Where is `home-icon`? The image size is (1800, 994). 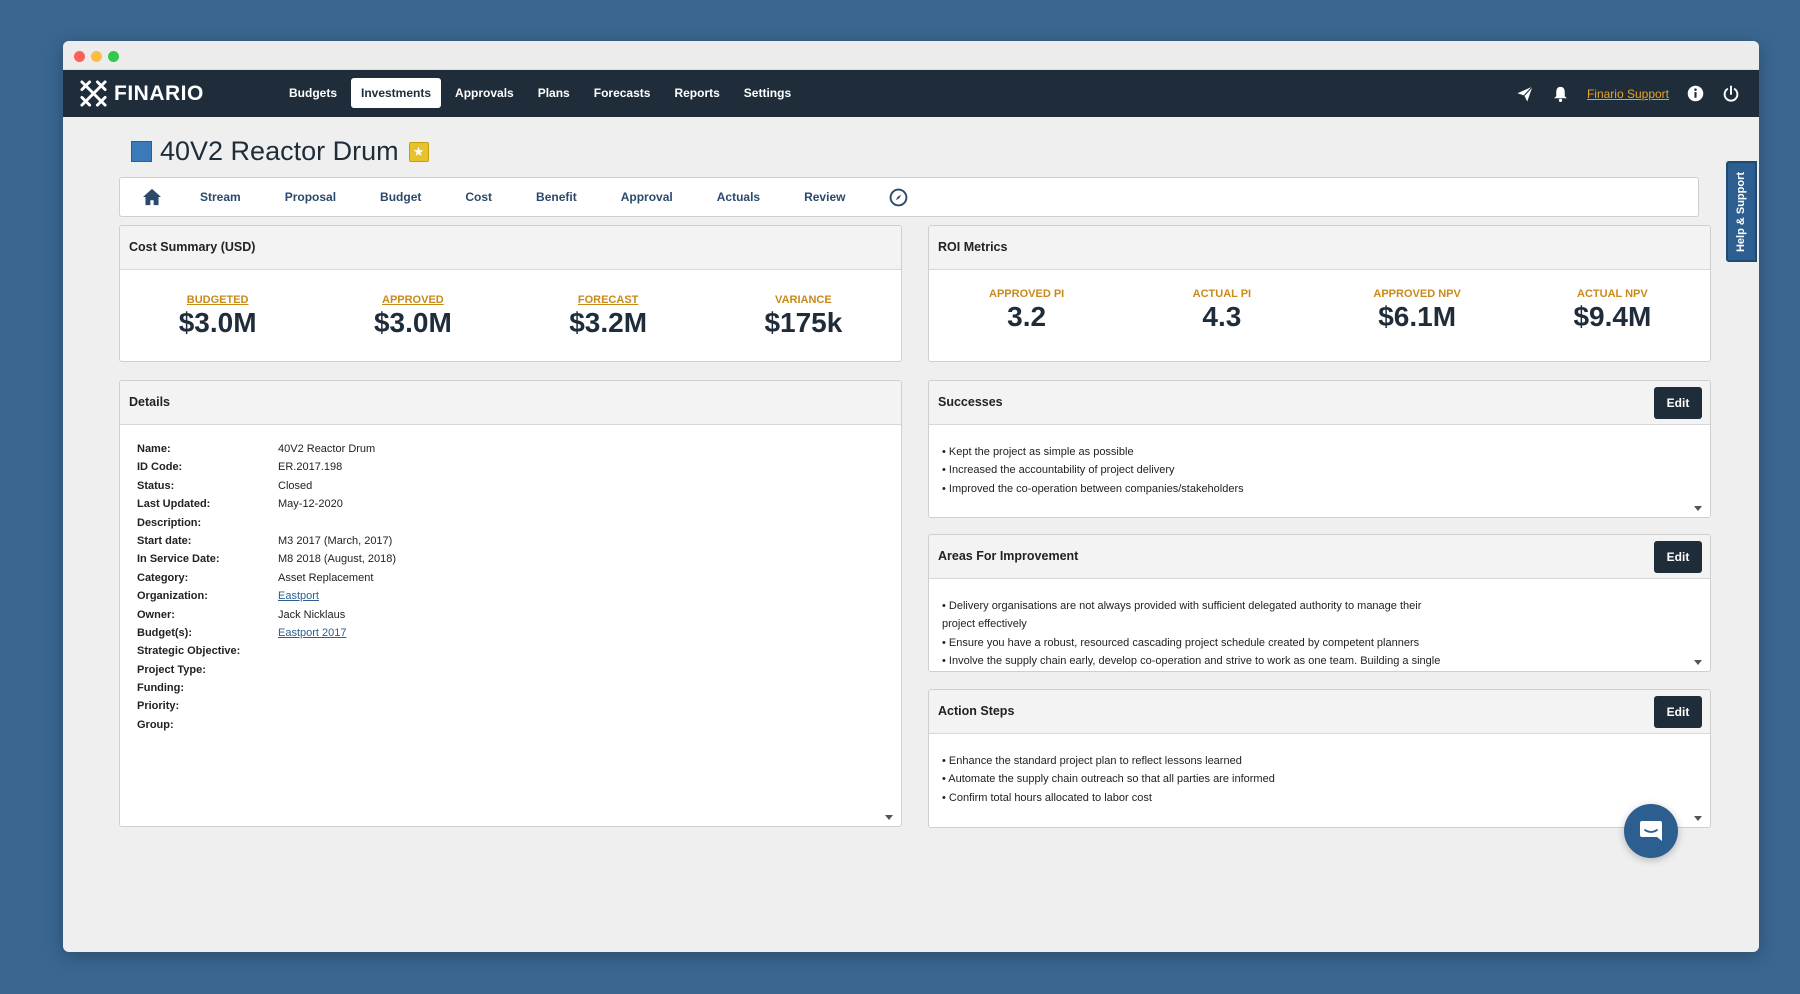
home-icon is located at coordinates (152, 197).